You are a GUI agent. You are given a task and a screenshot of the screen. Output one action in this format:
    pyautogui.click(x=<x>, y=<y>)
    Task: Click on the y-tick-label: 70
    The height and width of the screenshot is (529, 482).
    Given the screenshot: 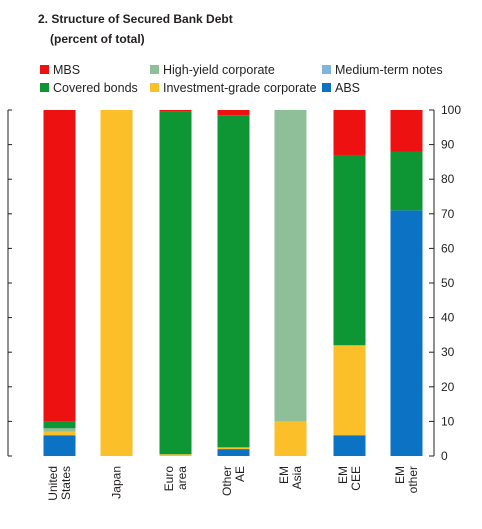 What is the action you would take?
    pyautogui.click(x=448, y=214)
    